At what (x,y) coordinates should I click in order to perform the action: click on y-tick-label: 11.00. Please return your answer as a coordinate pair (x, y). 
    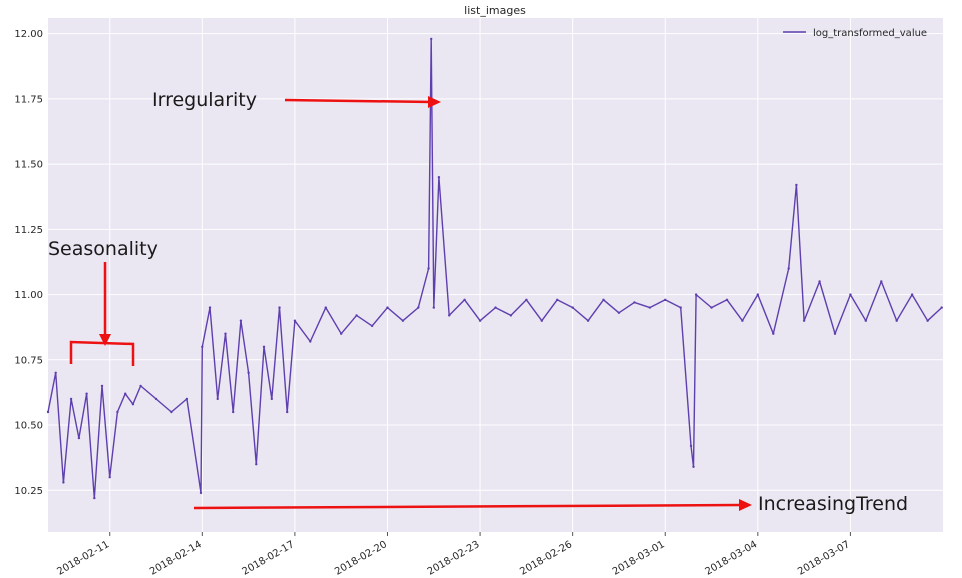
    Looking at the image, I should click on (28, 295).